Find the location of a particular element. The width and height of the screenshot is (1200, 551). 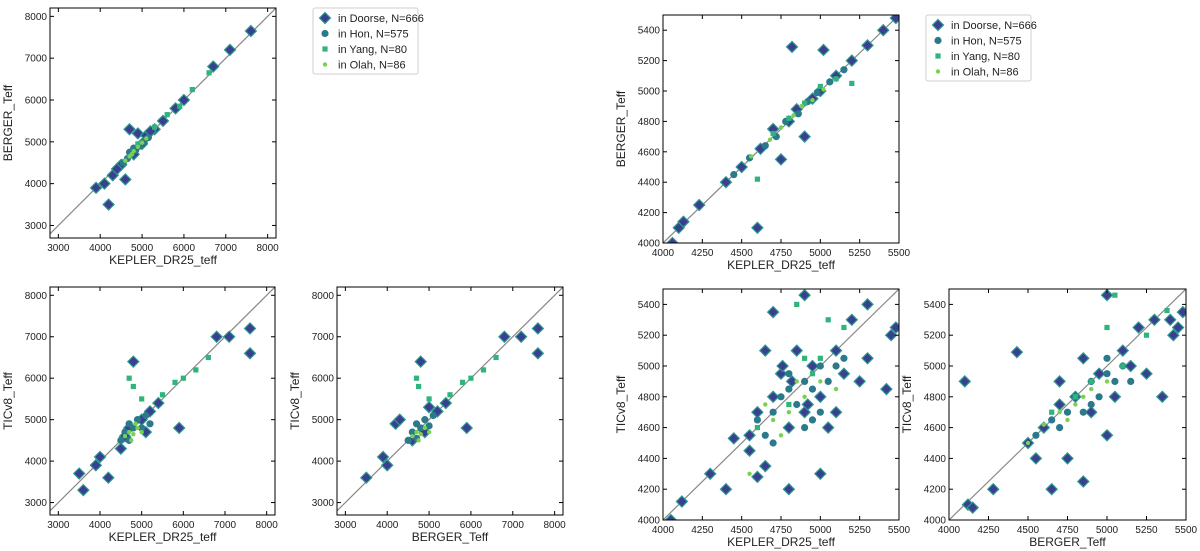

legend-entry: in Yang, N=80 is located at coordinates (372, 50).